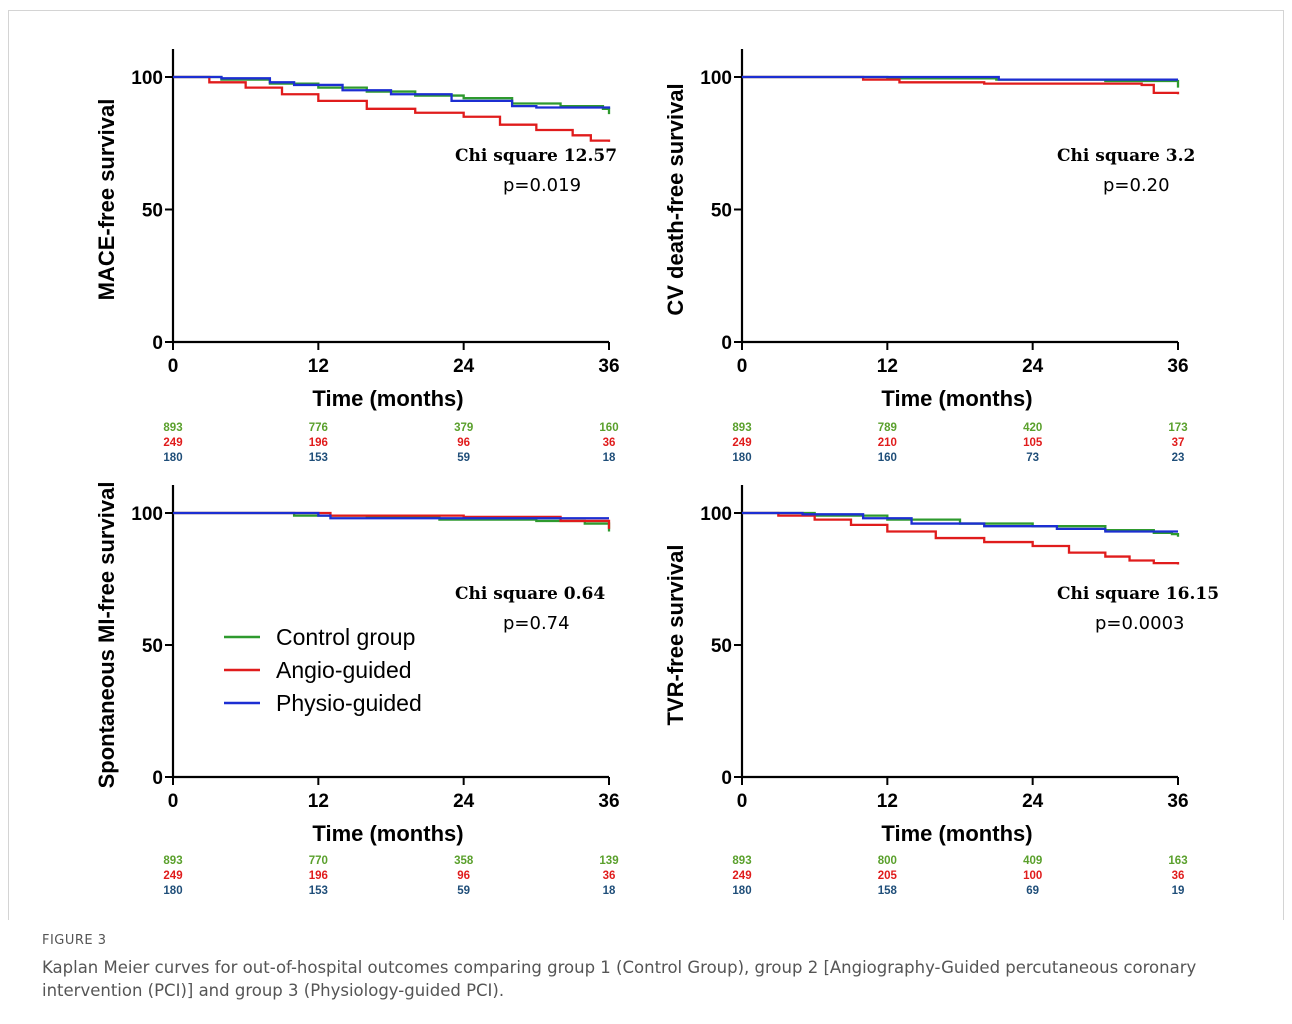  What do you see at coordinates (887, 443) in the screenshot?
I see `risk-count-angio: 210` at bounding box center [887, 443].